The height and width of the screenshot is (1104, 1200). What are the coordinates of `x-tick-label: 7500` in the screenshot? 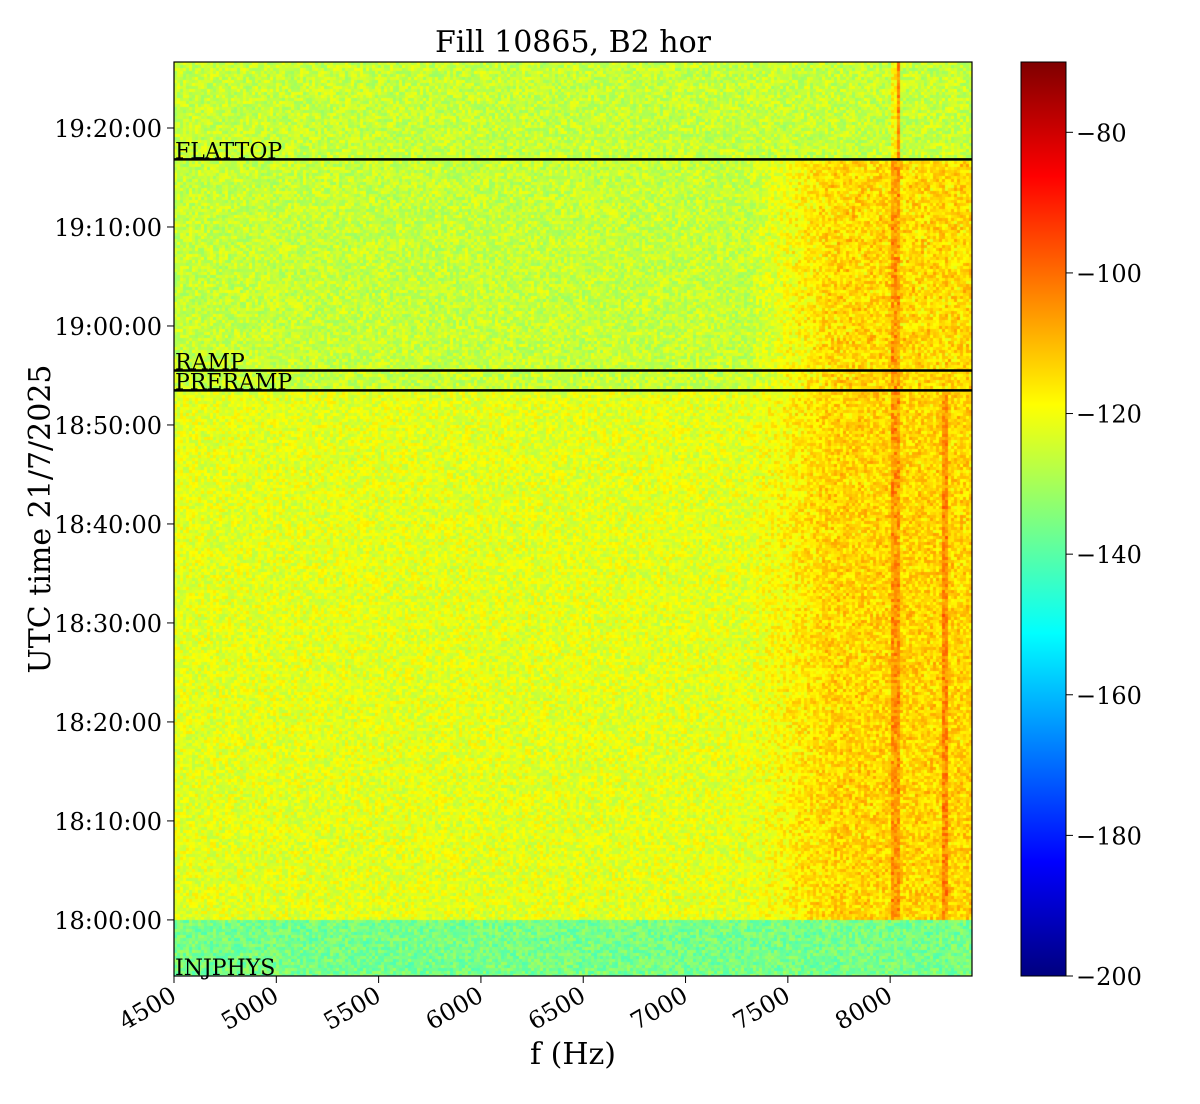 It's located at (761, 1008).